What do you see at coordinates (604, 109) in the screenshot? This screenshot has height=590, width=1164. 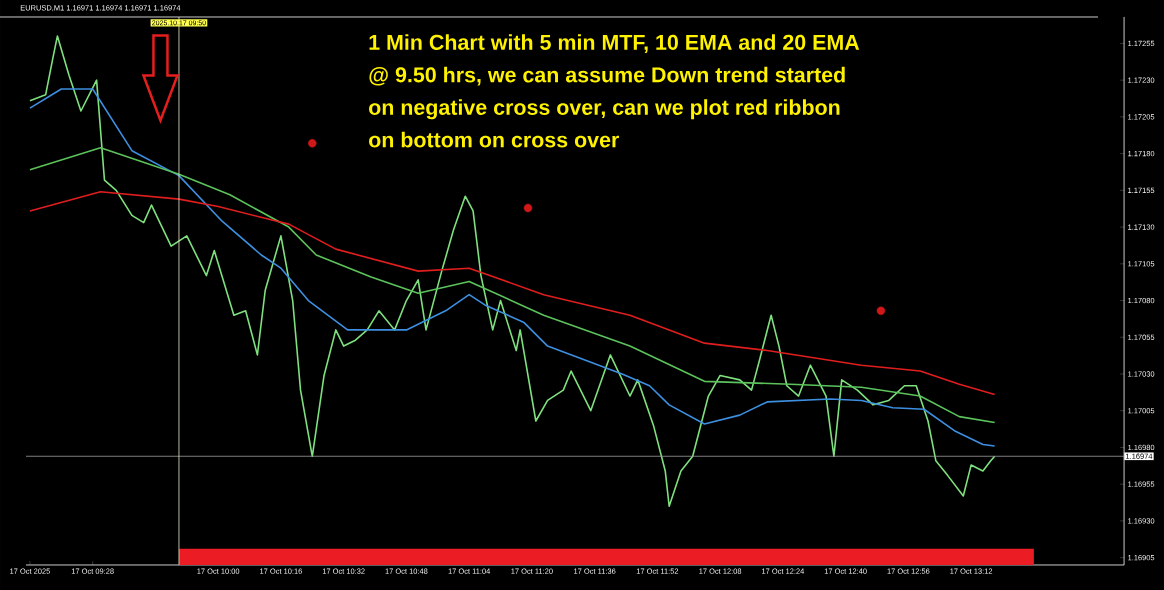 I see `annotation: on negative cross over, can we plot red ribbon` at bounding box center [604, 109].